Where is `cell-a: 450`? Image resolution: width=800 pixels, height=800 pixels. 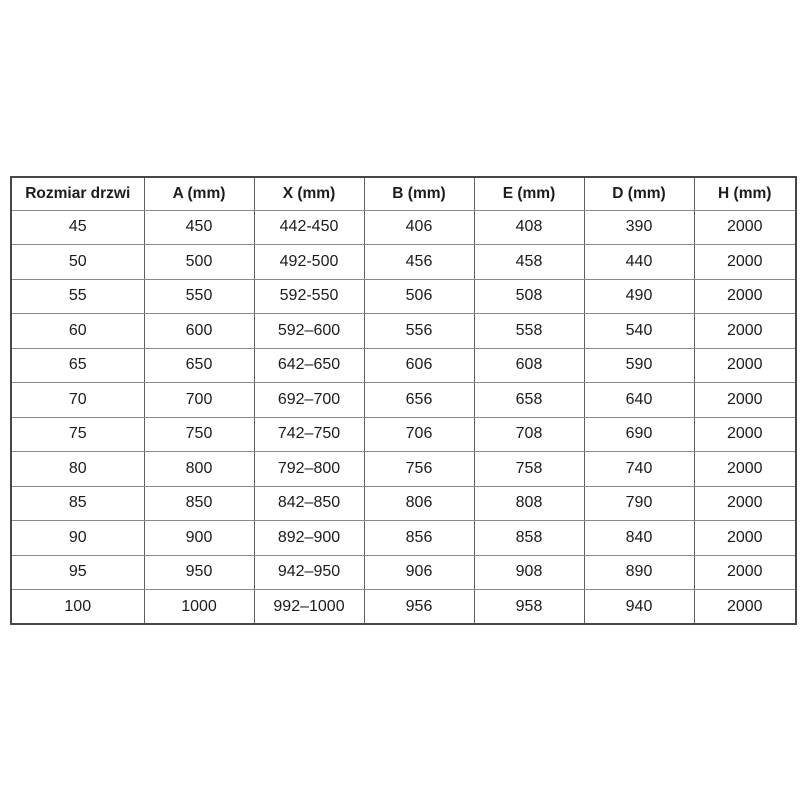
cell-a: 450 is located at coordinates (199, 227).